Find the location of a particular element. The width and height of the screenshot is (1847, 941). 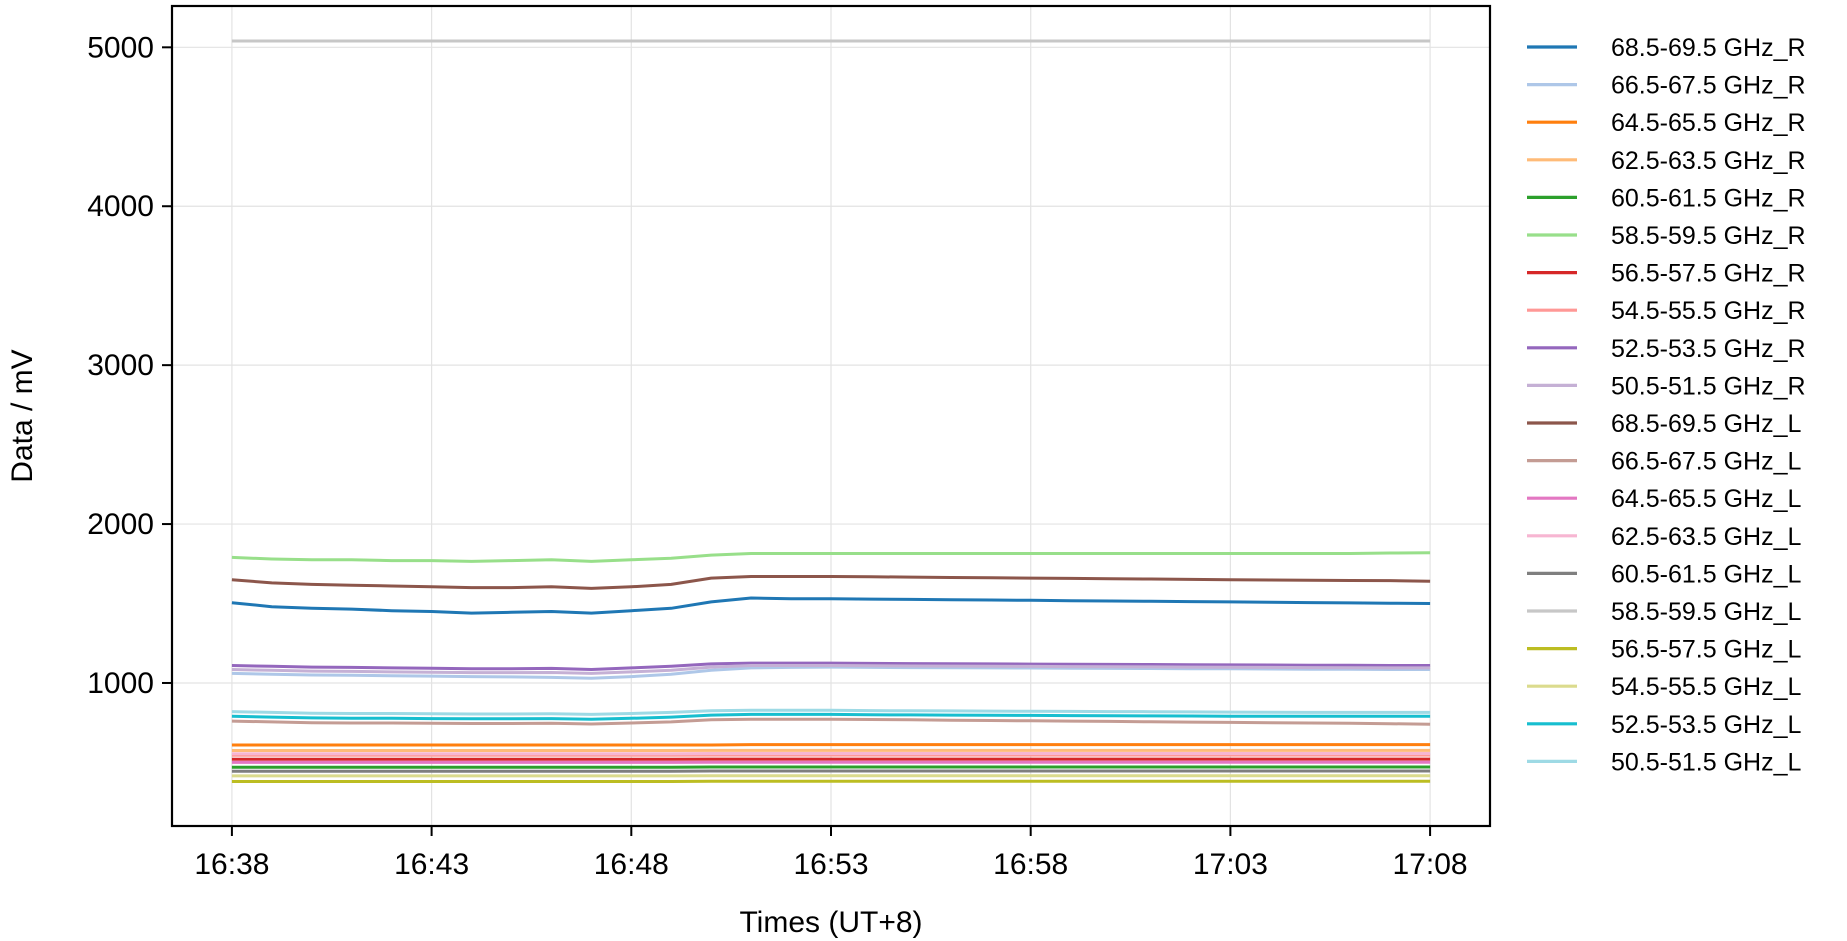

legend-label: 58.5-59.5 GHz_L is located at coordinates (1706, 612).